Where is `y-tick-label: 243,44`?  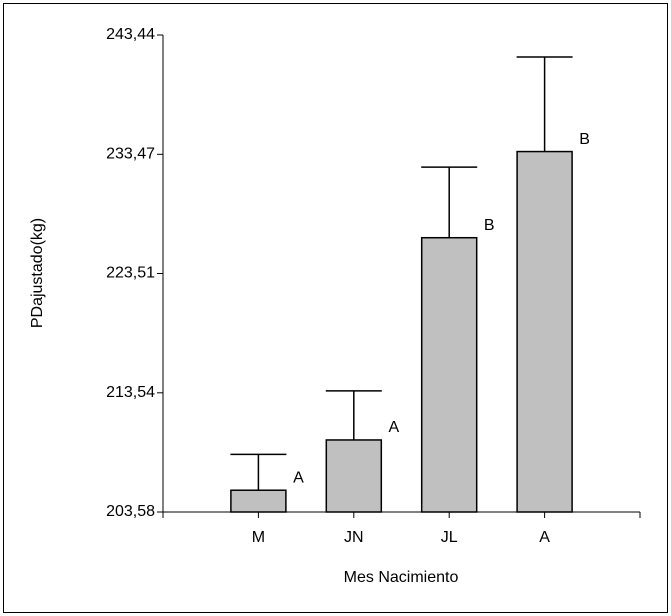
y-tick-label: 243,44 is located at coordinates (130, 34).